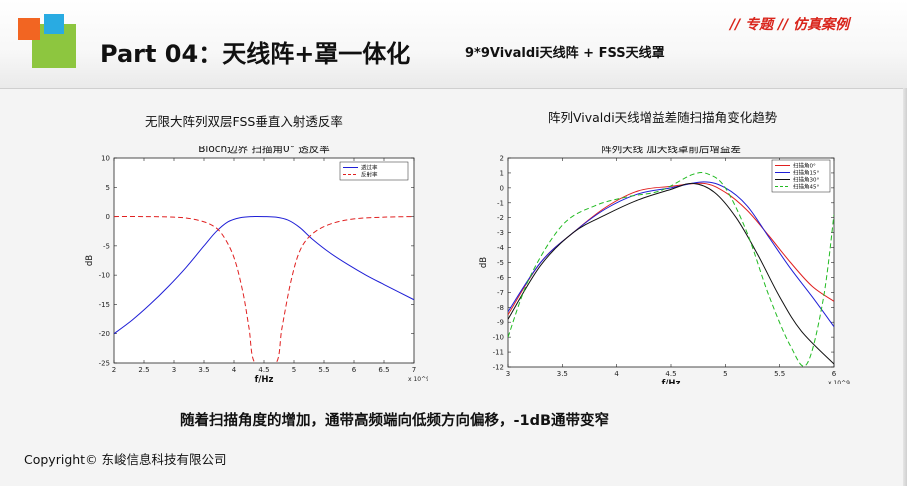 This screenshot has width=907, height=486. I want to click on company-logo, so click(48, 42).